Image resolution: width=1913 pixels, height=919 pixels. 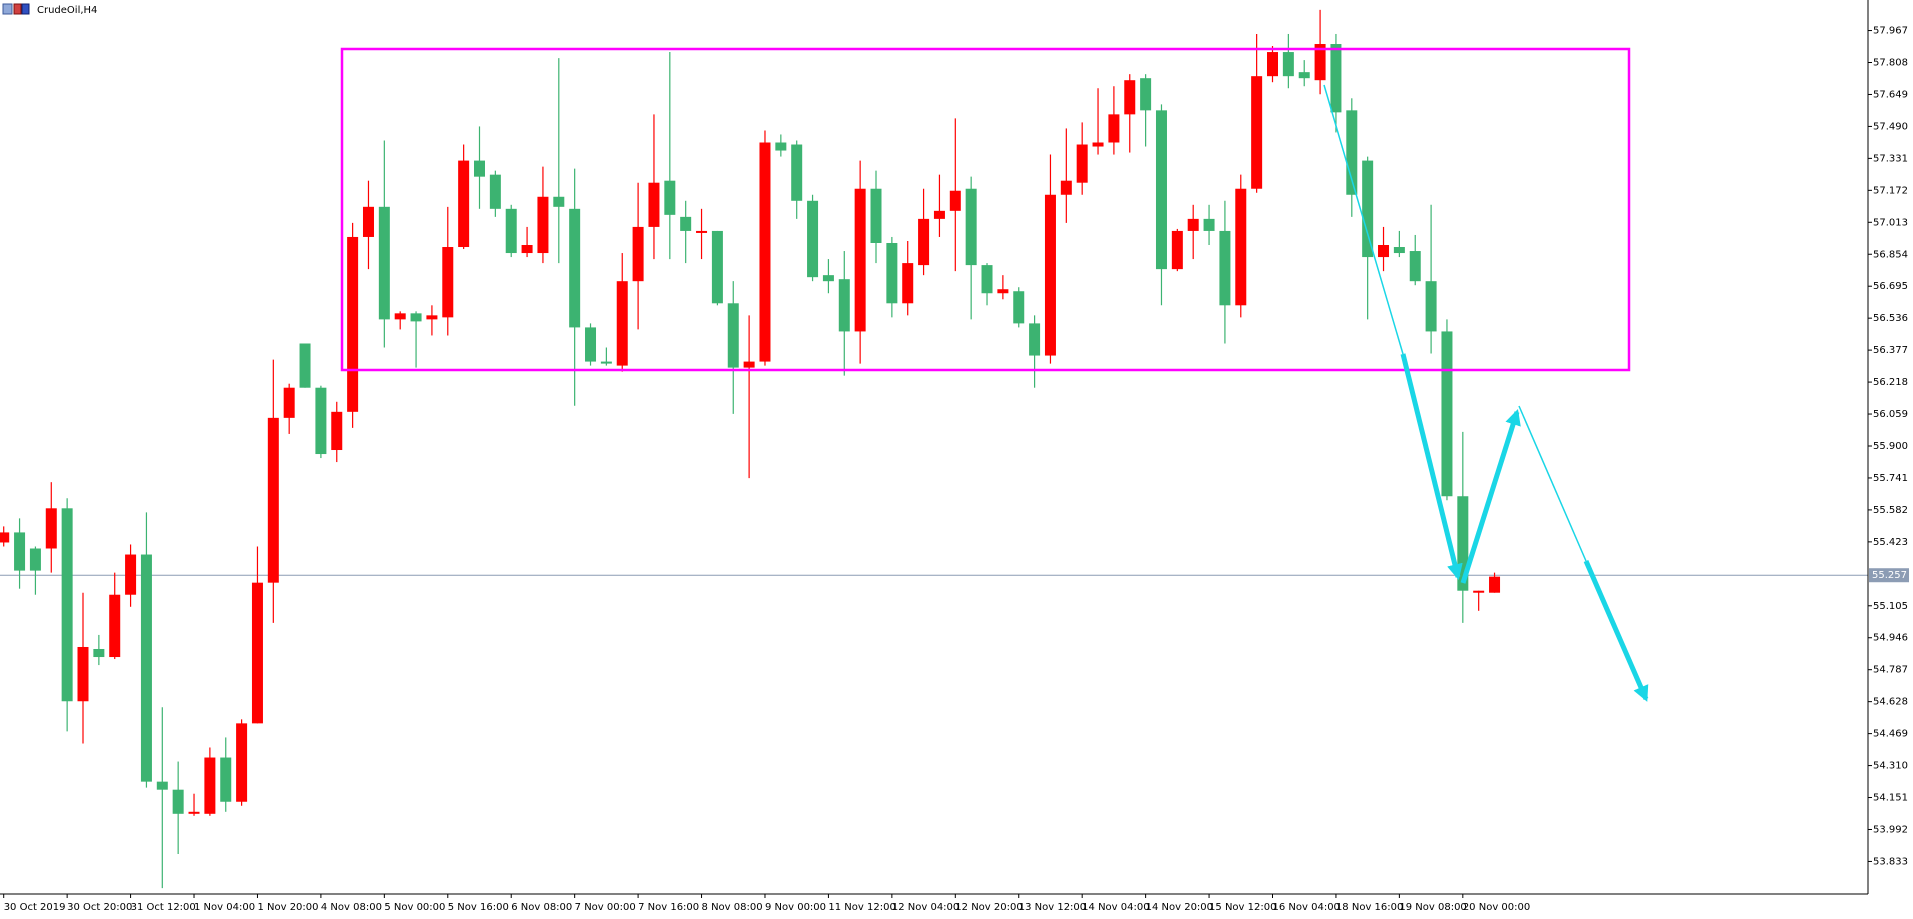 What do you see at coordinates (1890, 766) in the screenshot?
I see `y-tick-label: 54.310` at bounding box center [1890, 766].